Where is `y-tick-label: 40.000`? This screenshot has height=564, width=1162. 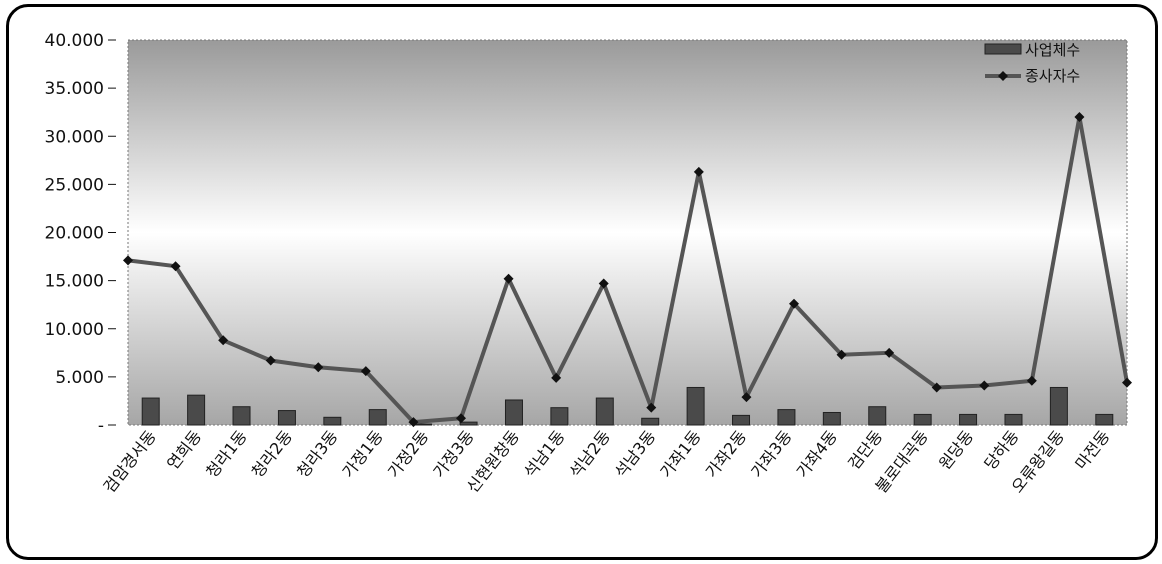
y-tick-label: 40.000 is located at coordinates (74, 41).